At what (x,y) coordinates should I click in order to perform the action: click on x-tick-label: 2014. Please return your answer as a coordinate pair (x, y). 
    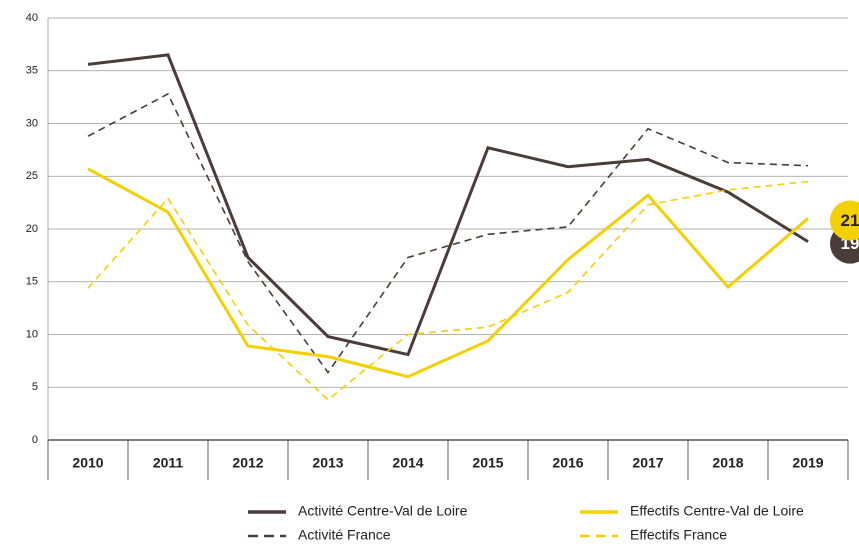
    Looking at the image, I should click on (407, 463).